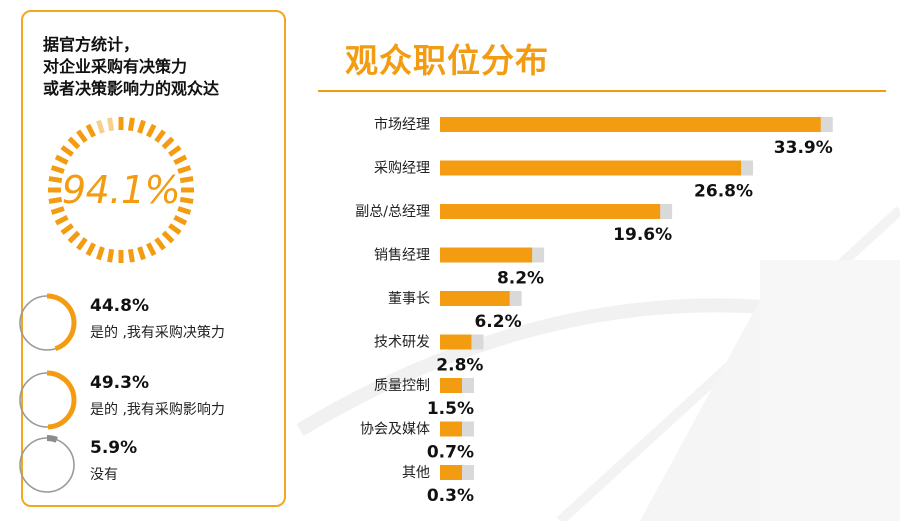 This screenshot has height=521, width=900. I want to click on value-label: 6.2%, so click(497, 322).